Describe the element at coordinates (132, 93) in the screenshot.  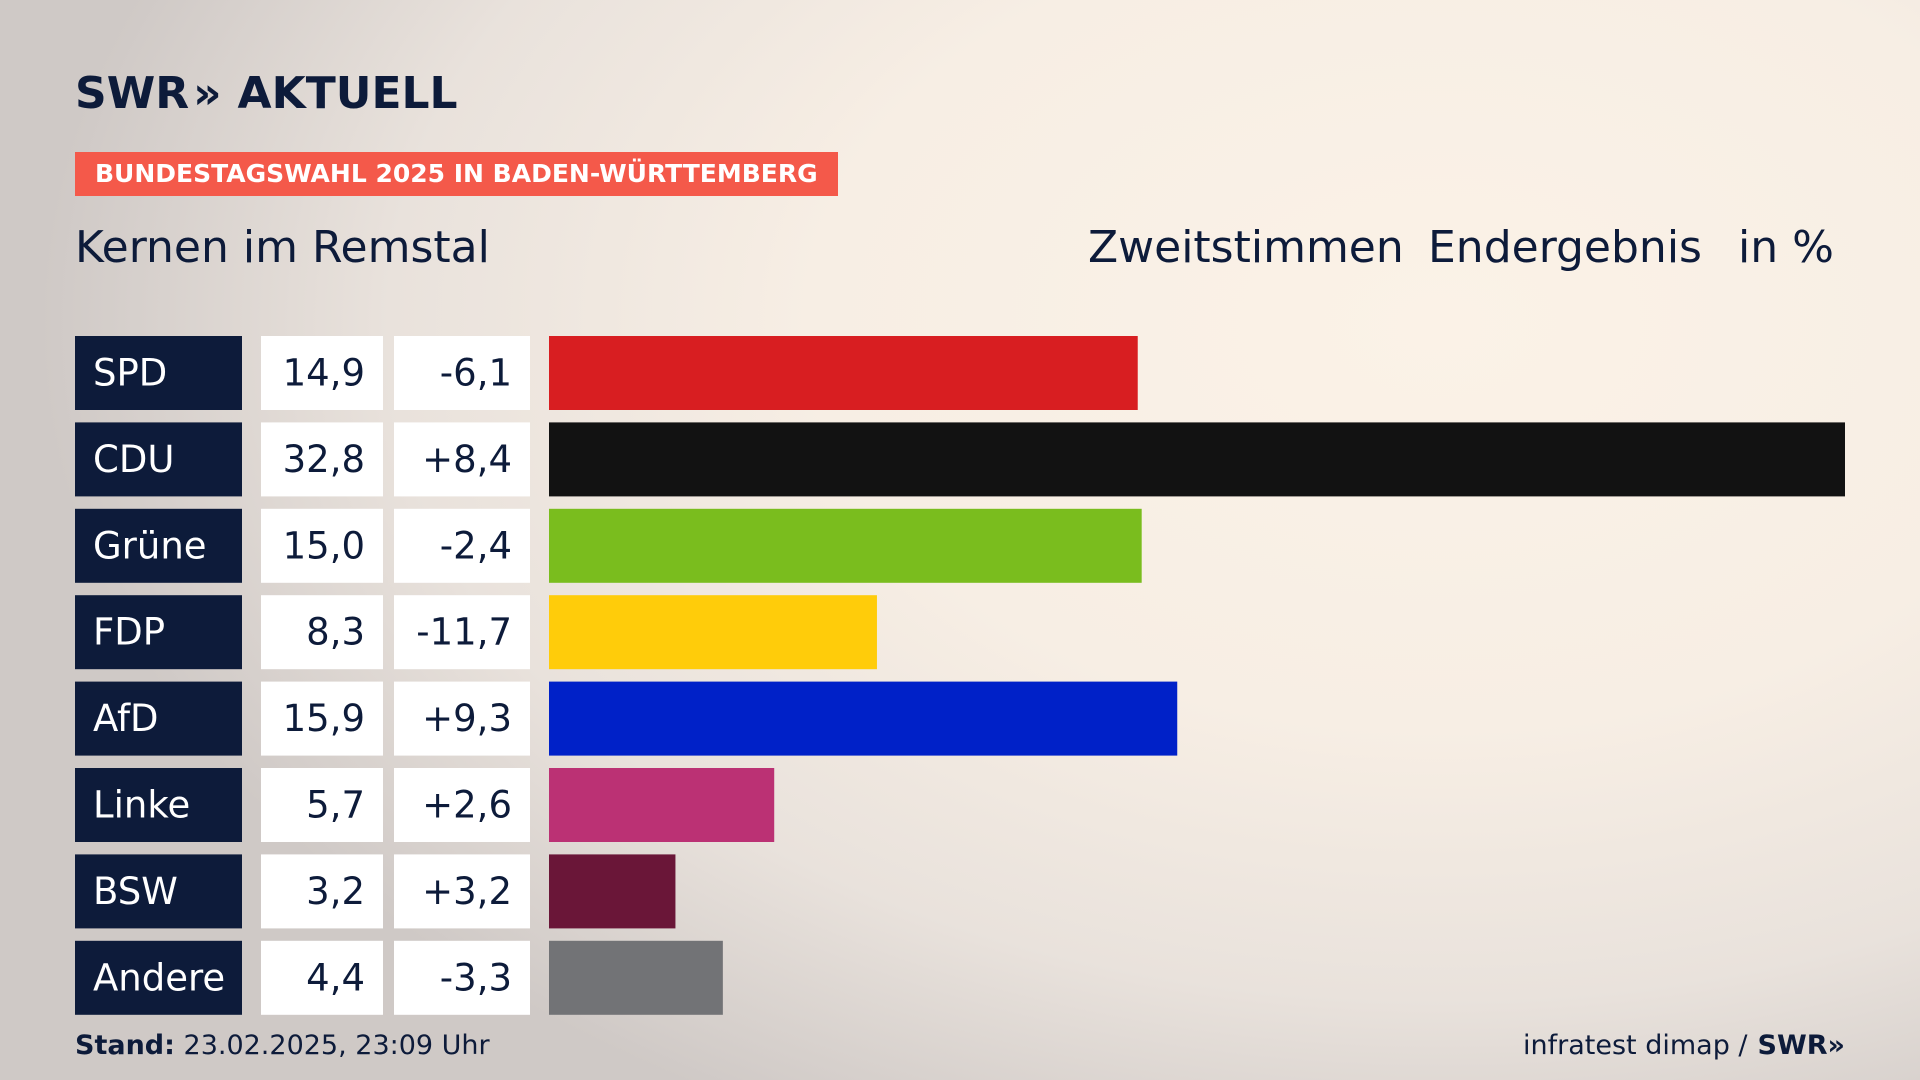
I see `logo-swr-text: SWR` at that location.